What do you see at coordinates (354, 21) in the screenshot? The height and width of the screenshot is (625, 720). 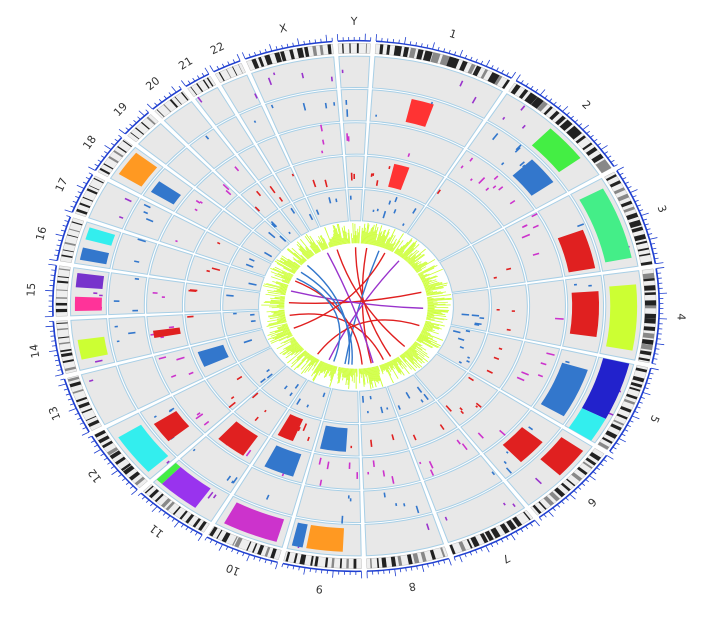 I see `chromosome-label-Y: Y` at bounding box center [354, 21].